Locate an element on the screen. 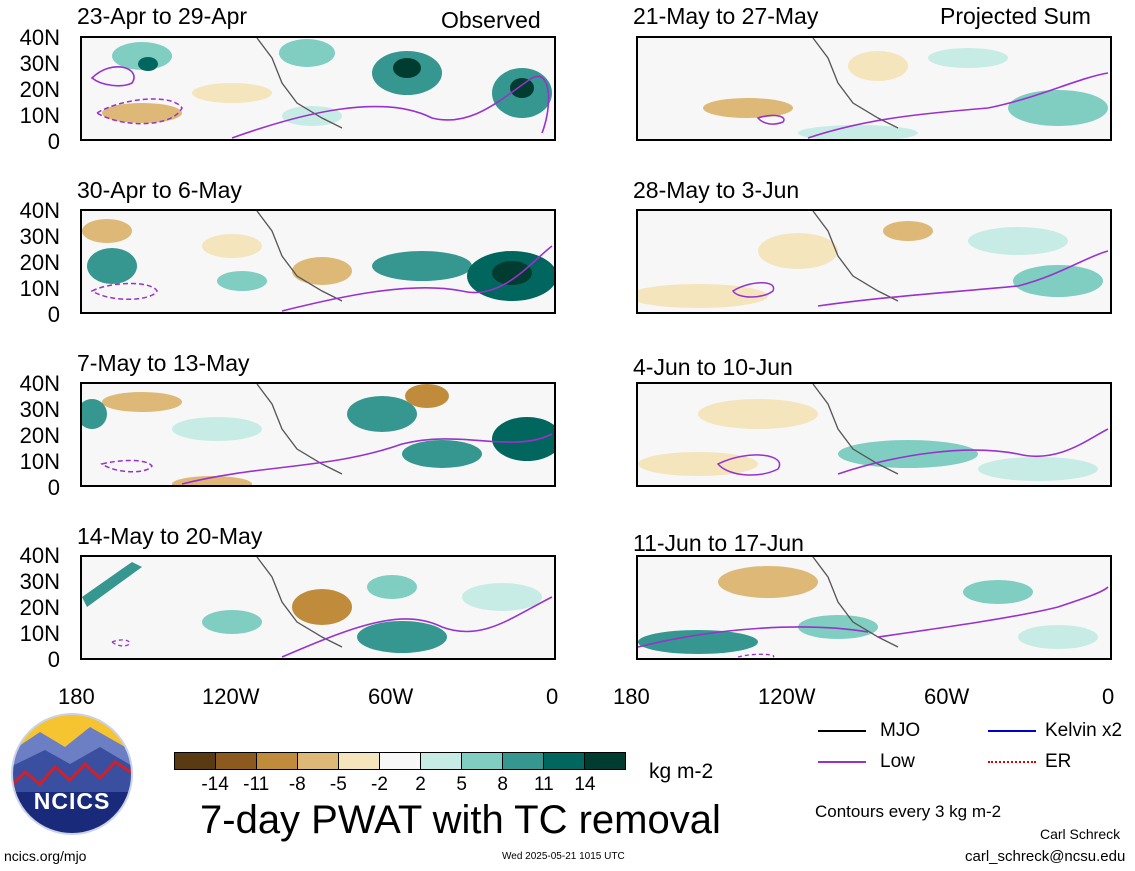  colorbar-tick-label: -11 is located at coordinates (256, 784).